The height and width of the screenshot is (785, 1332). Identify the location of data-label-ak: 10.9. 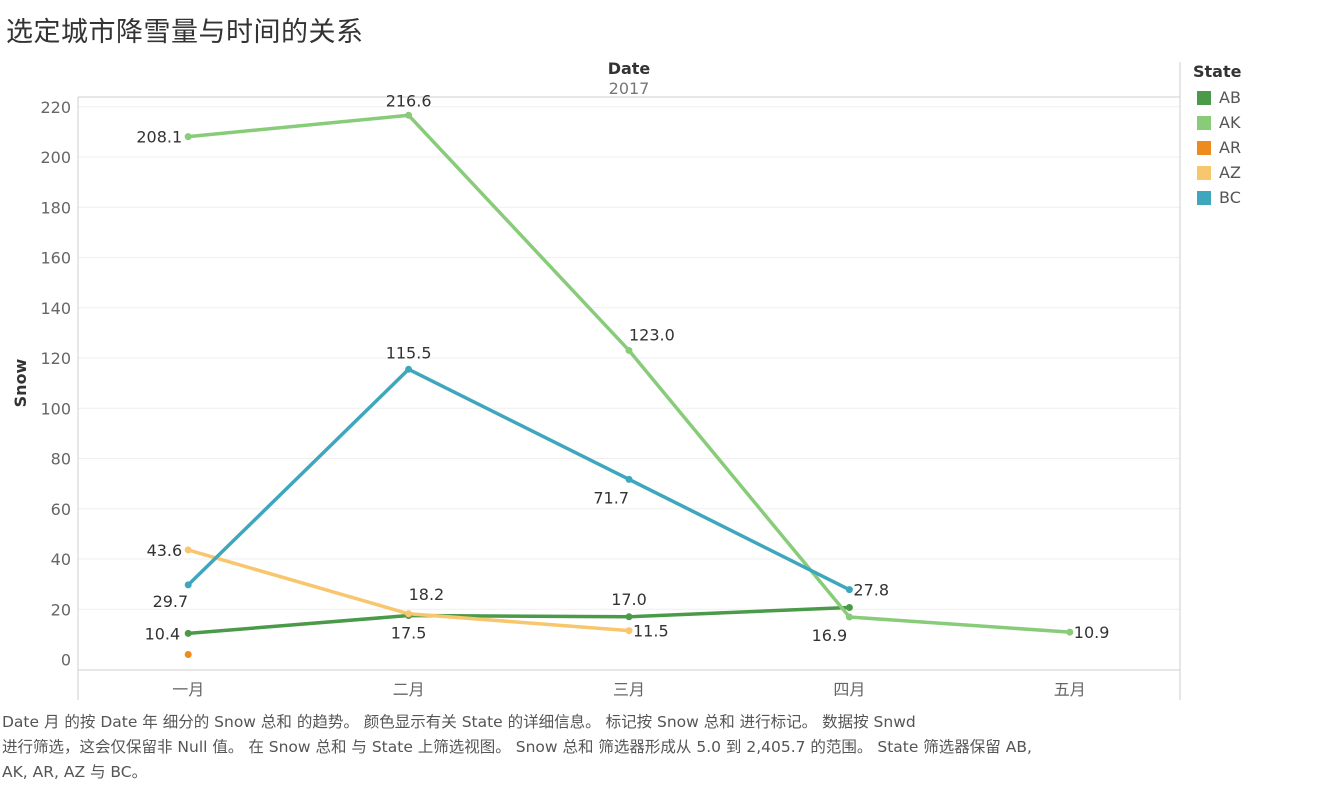
(1092, 632).